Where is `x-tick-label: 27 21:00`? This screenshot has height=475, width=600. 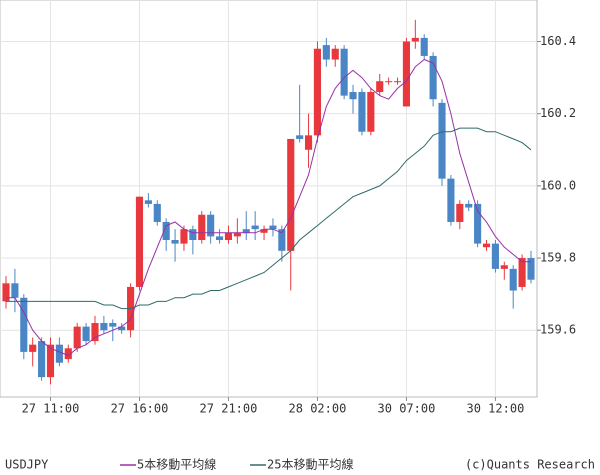
x-tick-label: 27 21:00 is located at coordinates (229, 409).